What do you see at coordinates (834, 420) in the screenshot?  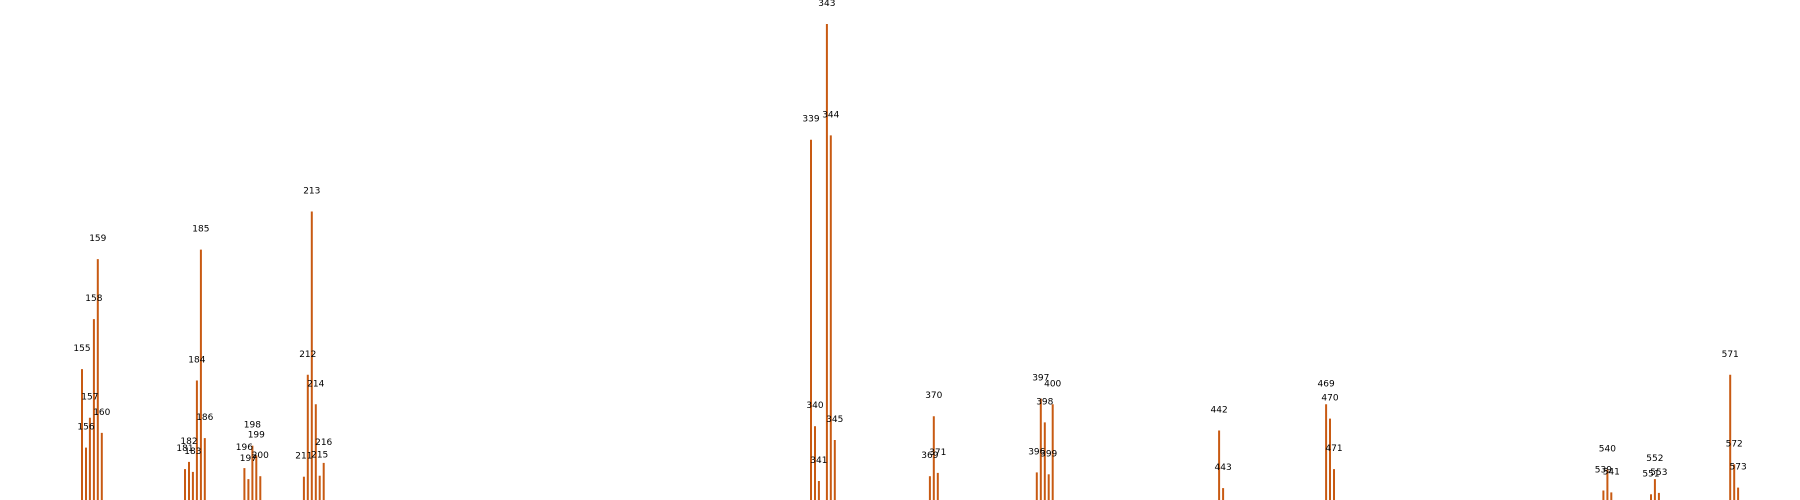 I see `bar-label-345: 345` at bounding box center [834, 420].